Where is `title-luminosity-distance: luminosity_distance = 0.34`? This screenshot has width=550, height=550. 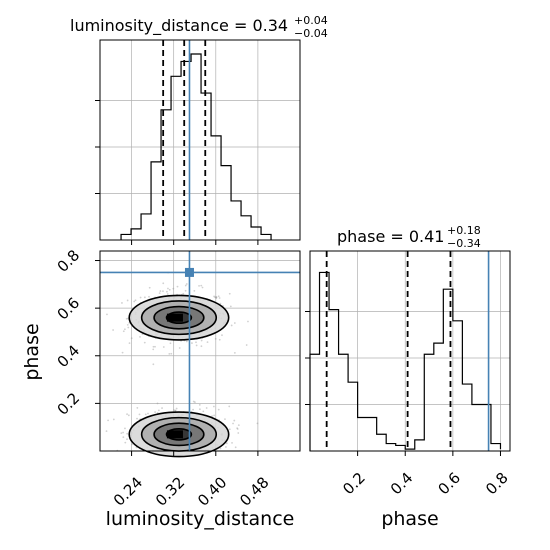
title-luminosity-distance: luminosity_distance = 0.34 is located at coordinates (179, 26).